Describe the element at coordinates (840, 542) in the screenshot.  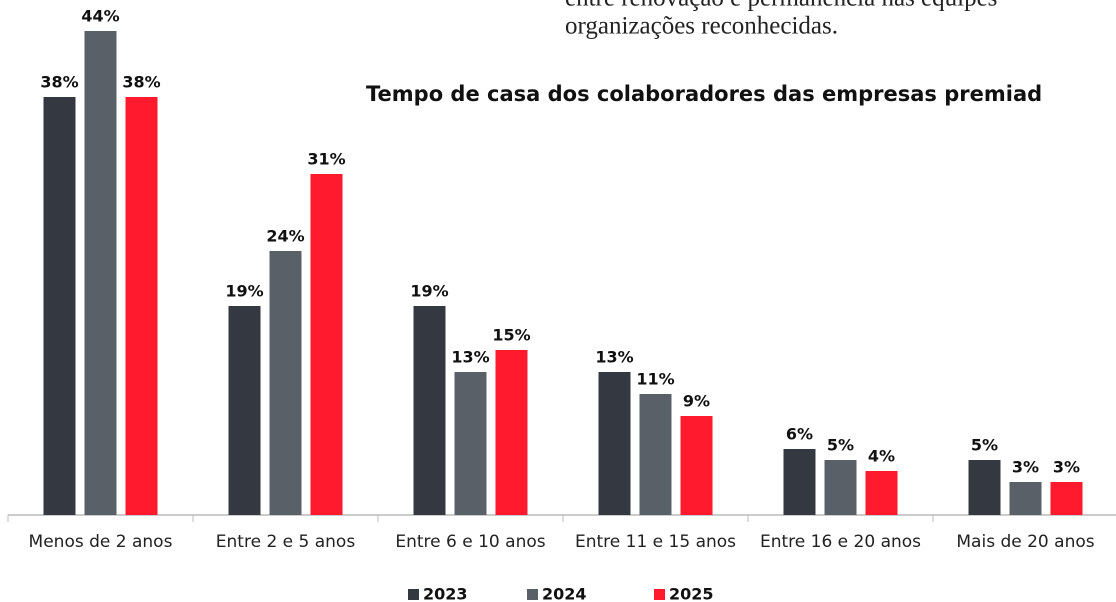
I see `x-tick-label: Entre 16 e 20 anos` at that location.